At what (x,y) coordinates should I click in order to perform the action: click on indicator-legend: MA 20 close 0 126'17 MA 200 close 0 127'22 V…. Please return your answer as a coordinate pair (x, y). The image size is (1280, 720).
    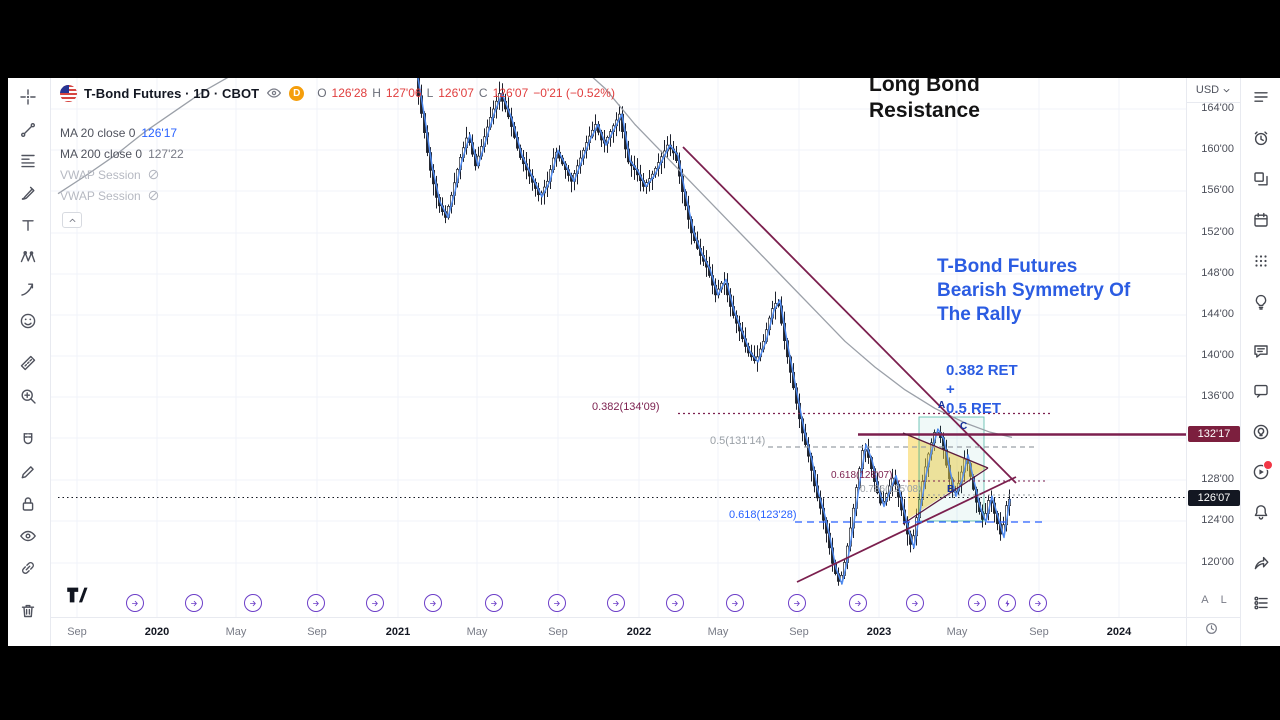
    Looking at the image, I should click on (122, 164).